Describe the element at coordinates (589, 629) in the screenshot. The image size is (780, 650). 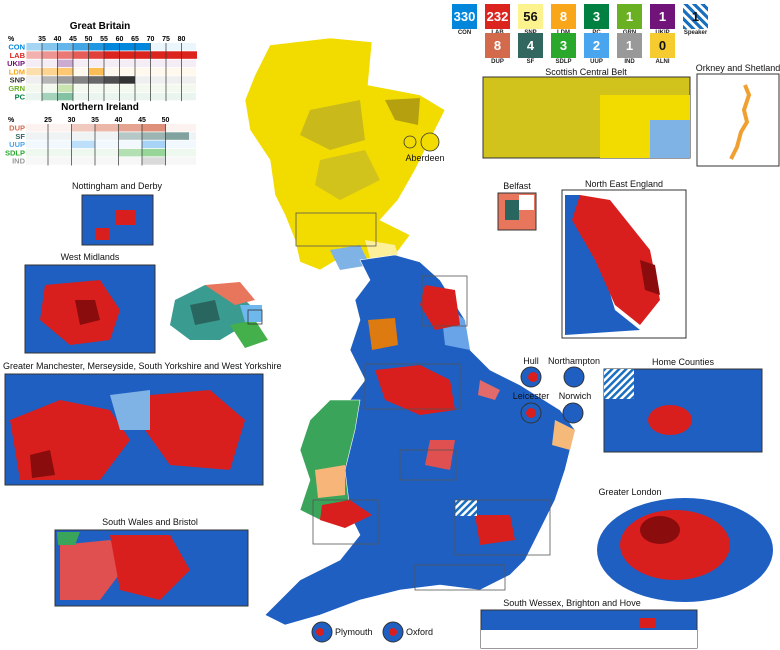
I see `inset-wessex` at that location.